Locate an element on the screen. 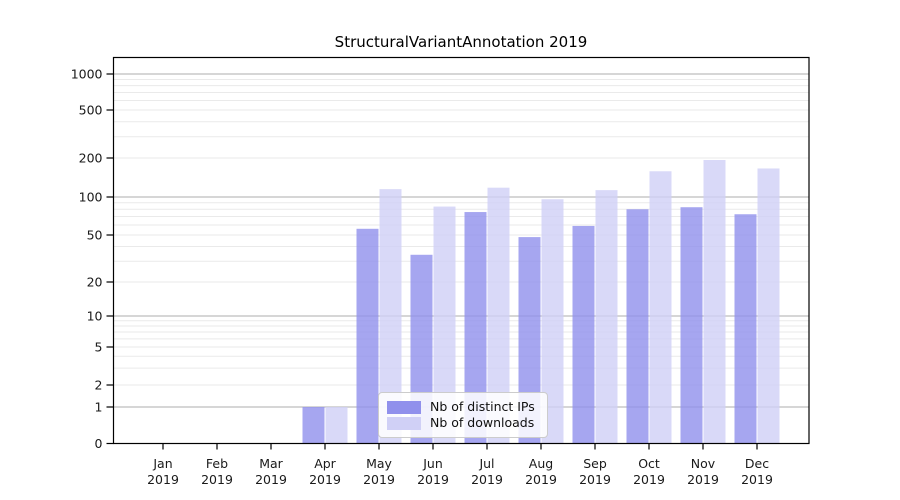 This screenshot has height=500, width=900. bar-downloads-may is located at coordinates (390, 316).